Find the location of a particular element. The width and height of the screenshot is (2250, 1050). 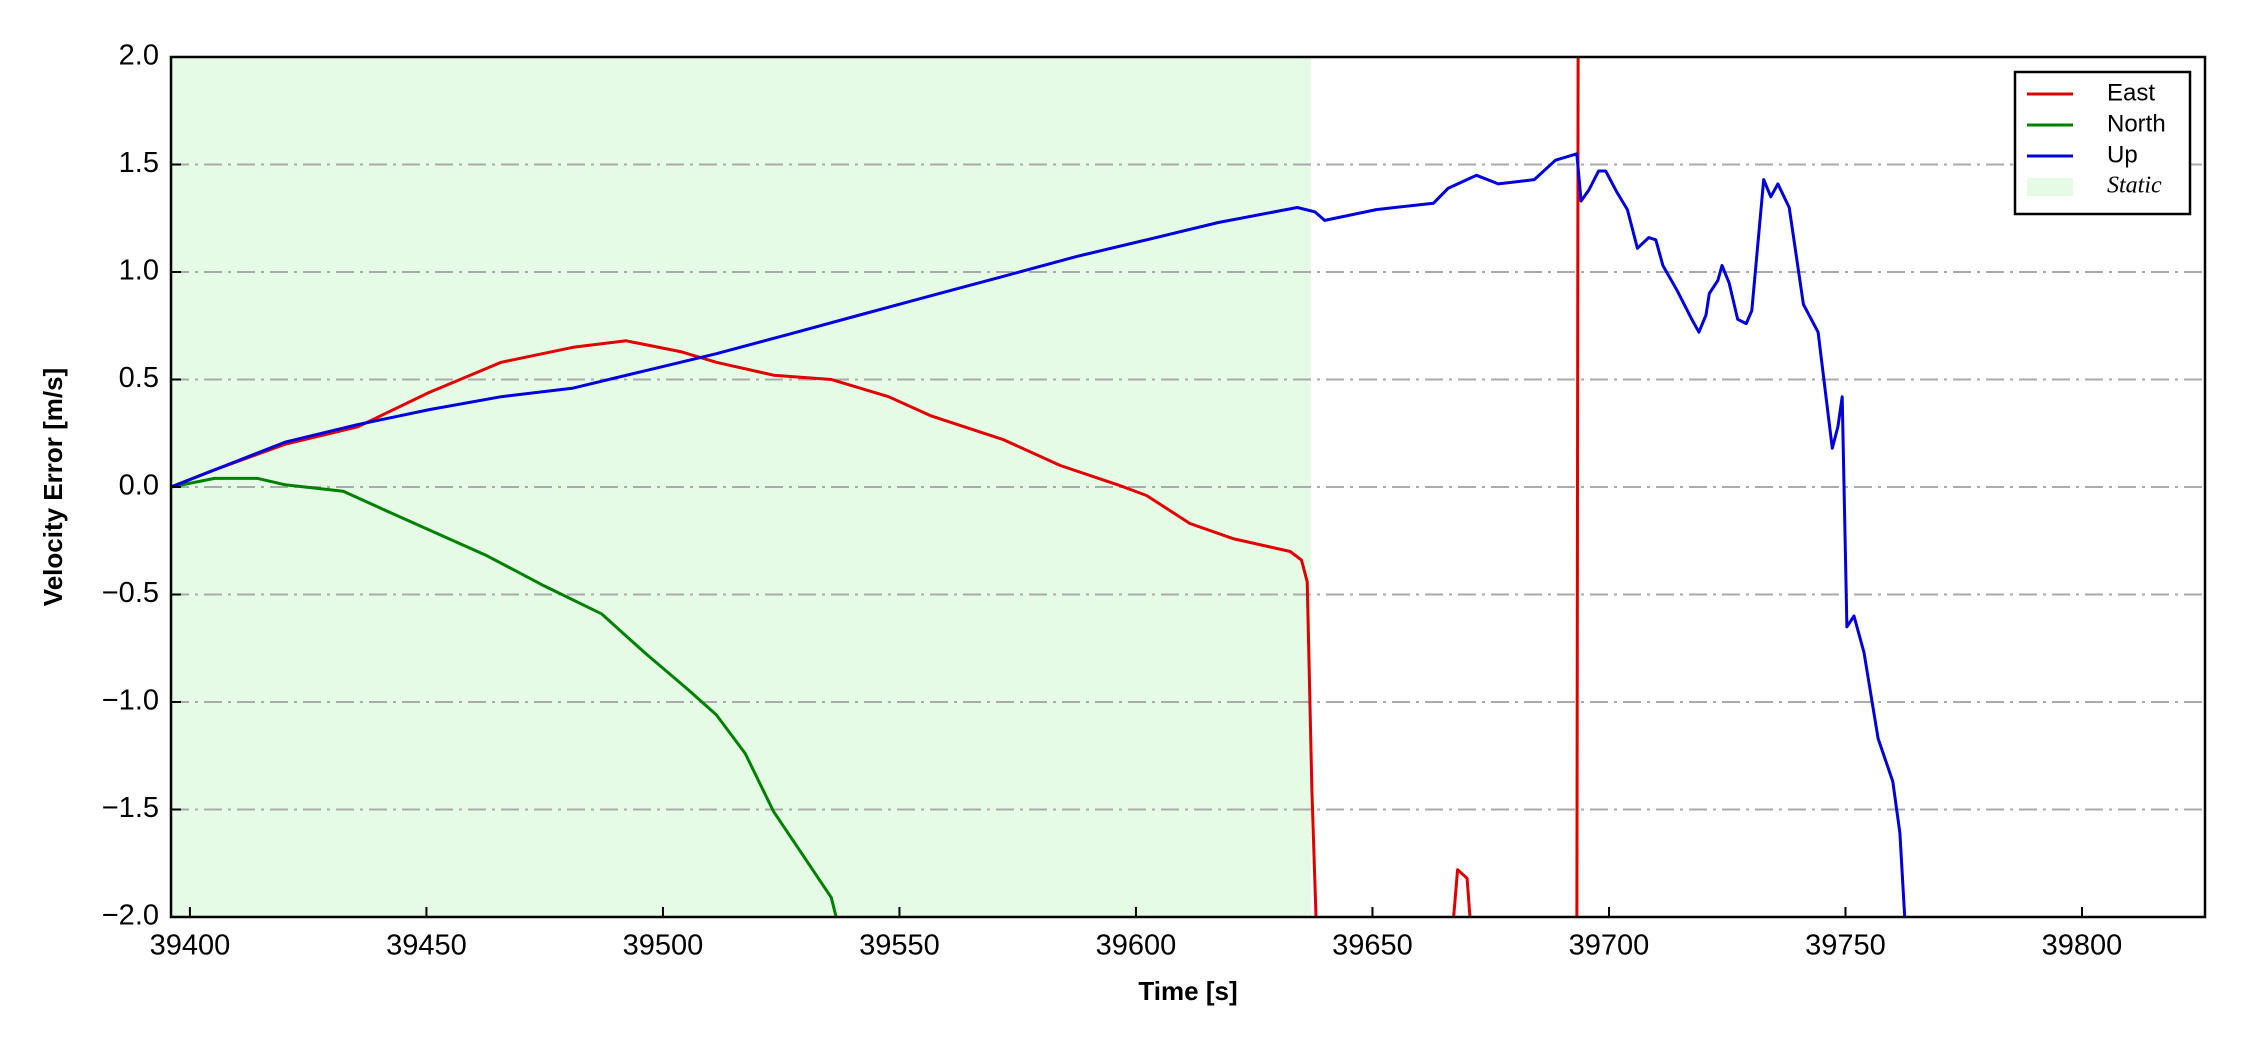

legend-label: North is located at coordinates (2136, 123).